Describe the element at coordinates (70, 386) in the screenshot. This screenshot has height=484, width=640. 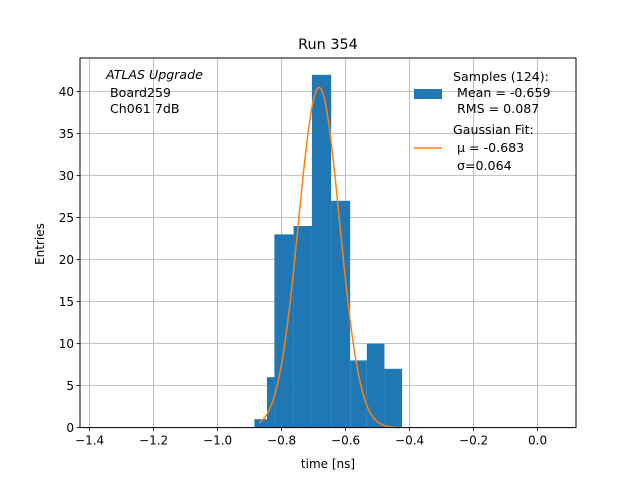
I see `y-tick-label: 5` at that location.